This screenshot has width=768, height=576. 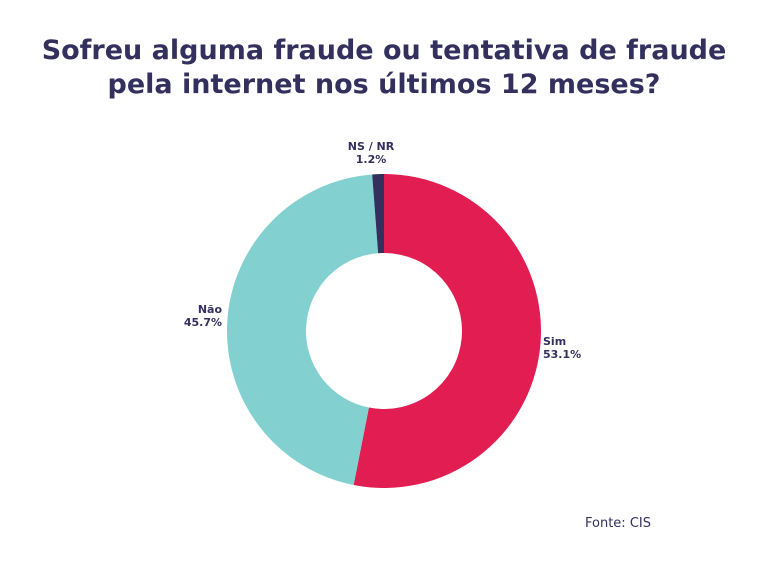 What do you see at coordinates (447, 331) in the screenshot?
I see `slice-sim` at bounding box center [447, 331].